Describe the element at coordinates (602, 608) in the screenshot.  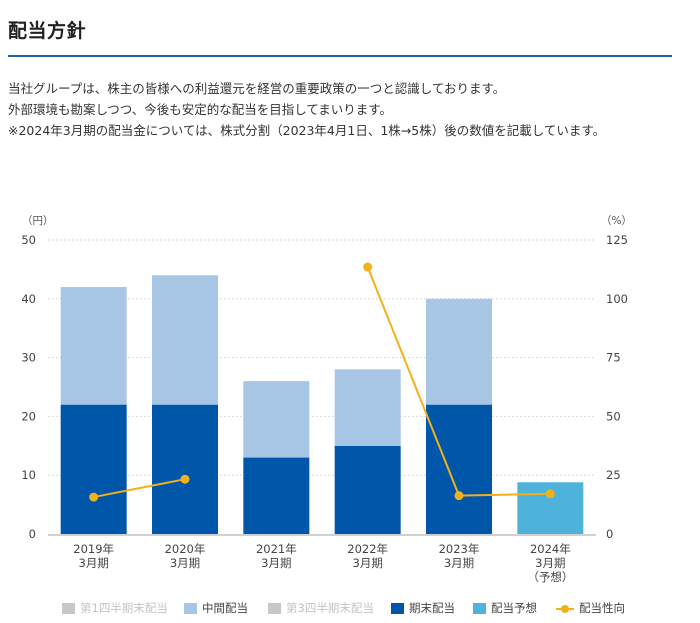
I see `legend-label: 配当性向` at that location.